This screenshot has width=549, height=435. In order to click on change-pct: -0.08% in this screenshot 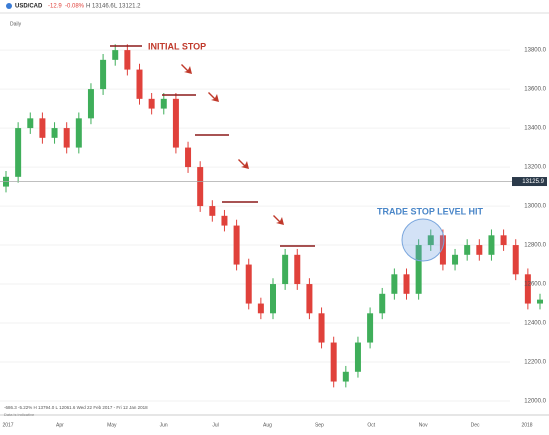, I will do `click(75, 7)`.